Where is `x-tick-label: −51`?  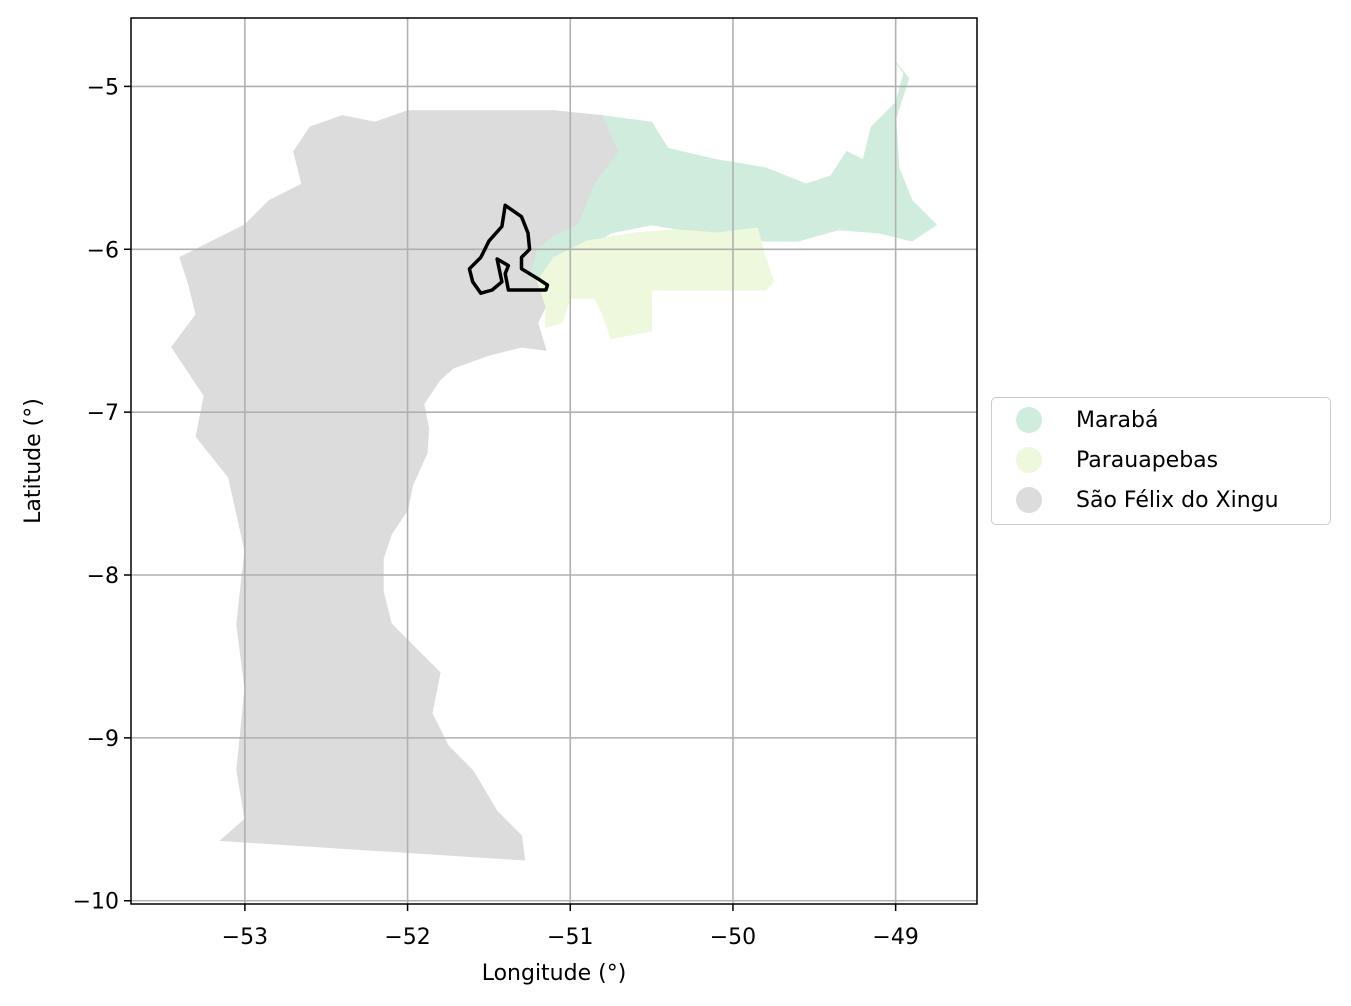 x-tick-label: −51 is located at coordinates (570, 937).